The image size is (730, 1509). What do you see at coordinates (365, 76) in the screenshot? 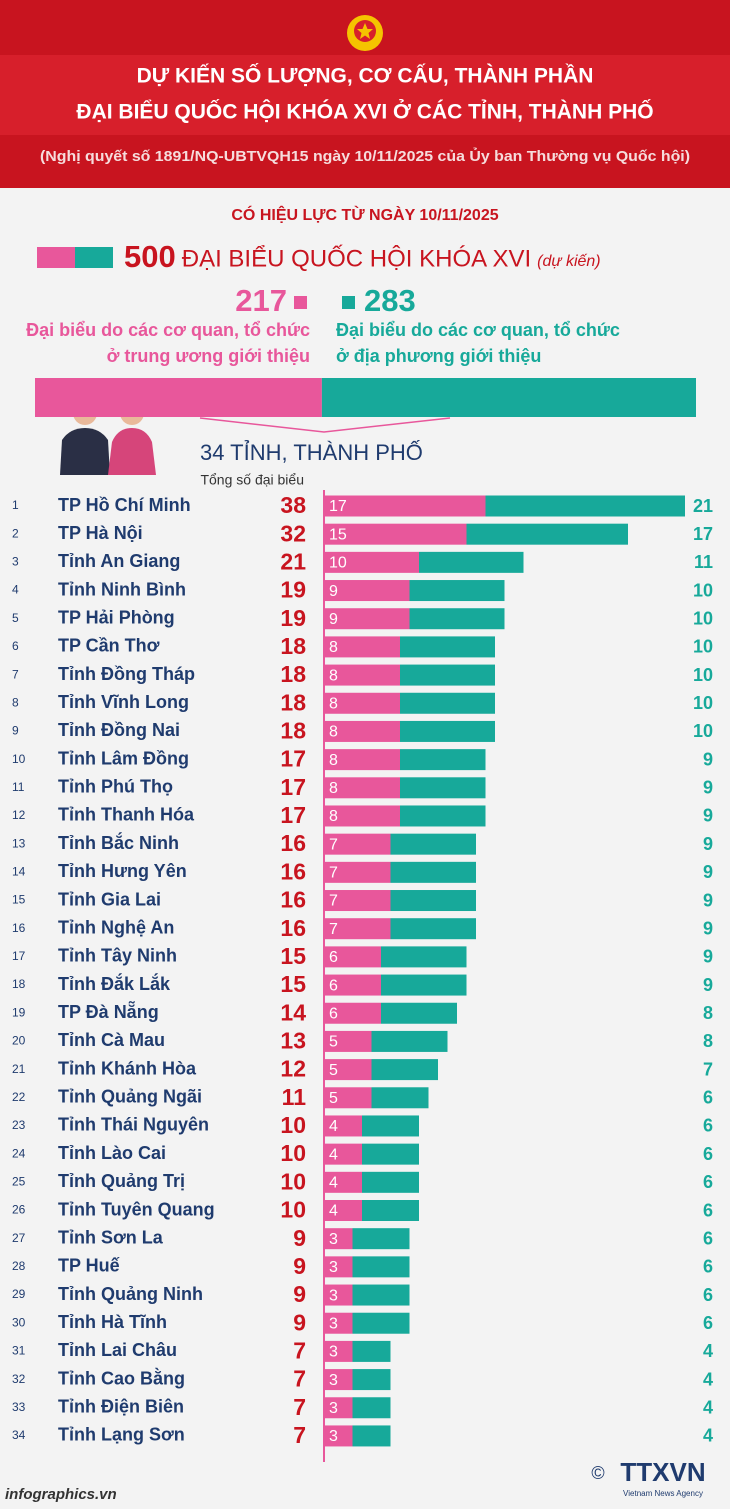
I see `title-line: DỰ KIẾN SỐ LƯỢNG, CƠ CẤU, THÀNH PHẦN` at bounding box center [365, 76].